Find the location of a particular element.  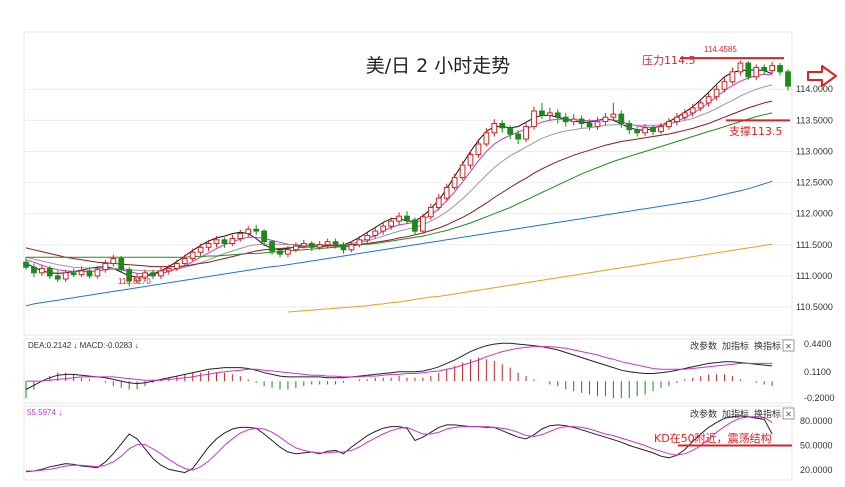

kd-k-line is located at coordinates (399, 444).